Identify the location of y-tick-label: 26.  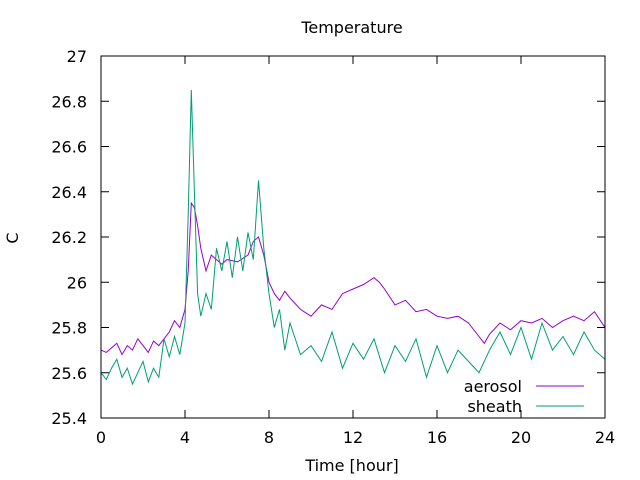
(77, 282).